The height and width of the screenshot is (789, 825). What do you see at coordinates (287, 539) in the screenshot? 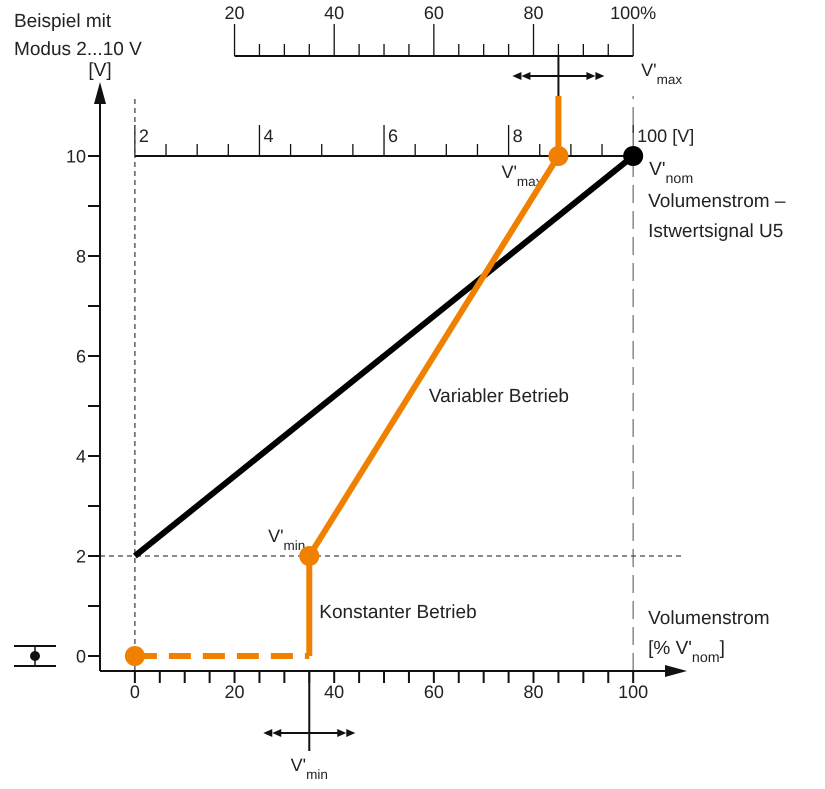
I see `annotation: V'$_{min}$` at bounding box center [287, 539].